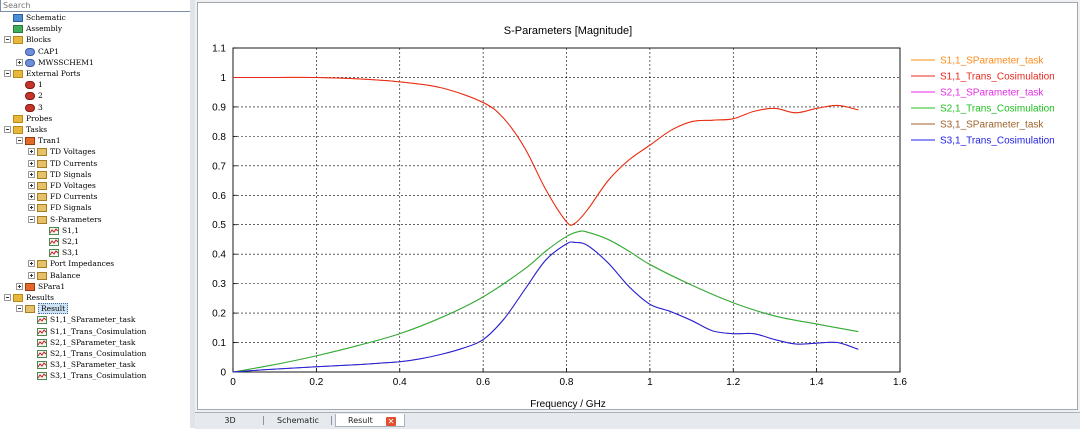 This screenshot has height=429, width=1080. What do you see at coordinates (95, 174) in the screenshot?
I see `tree-item-td-signals: TD Signals` at bounding box center [95, 174].